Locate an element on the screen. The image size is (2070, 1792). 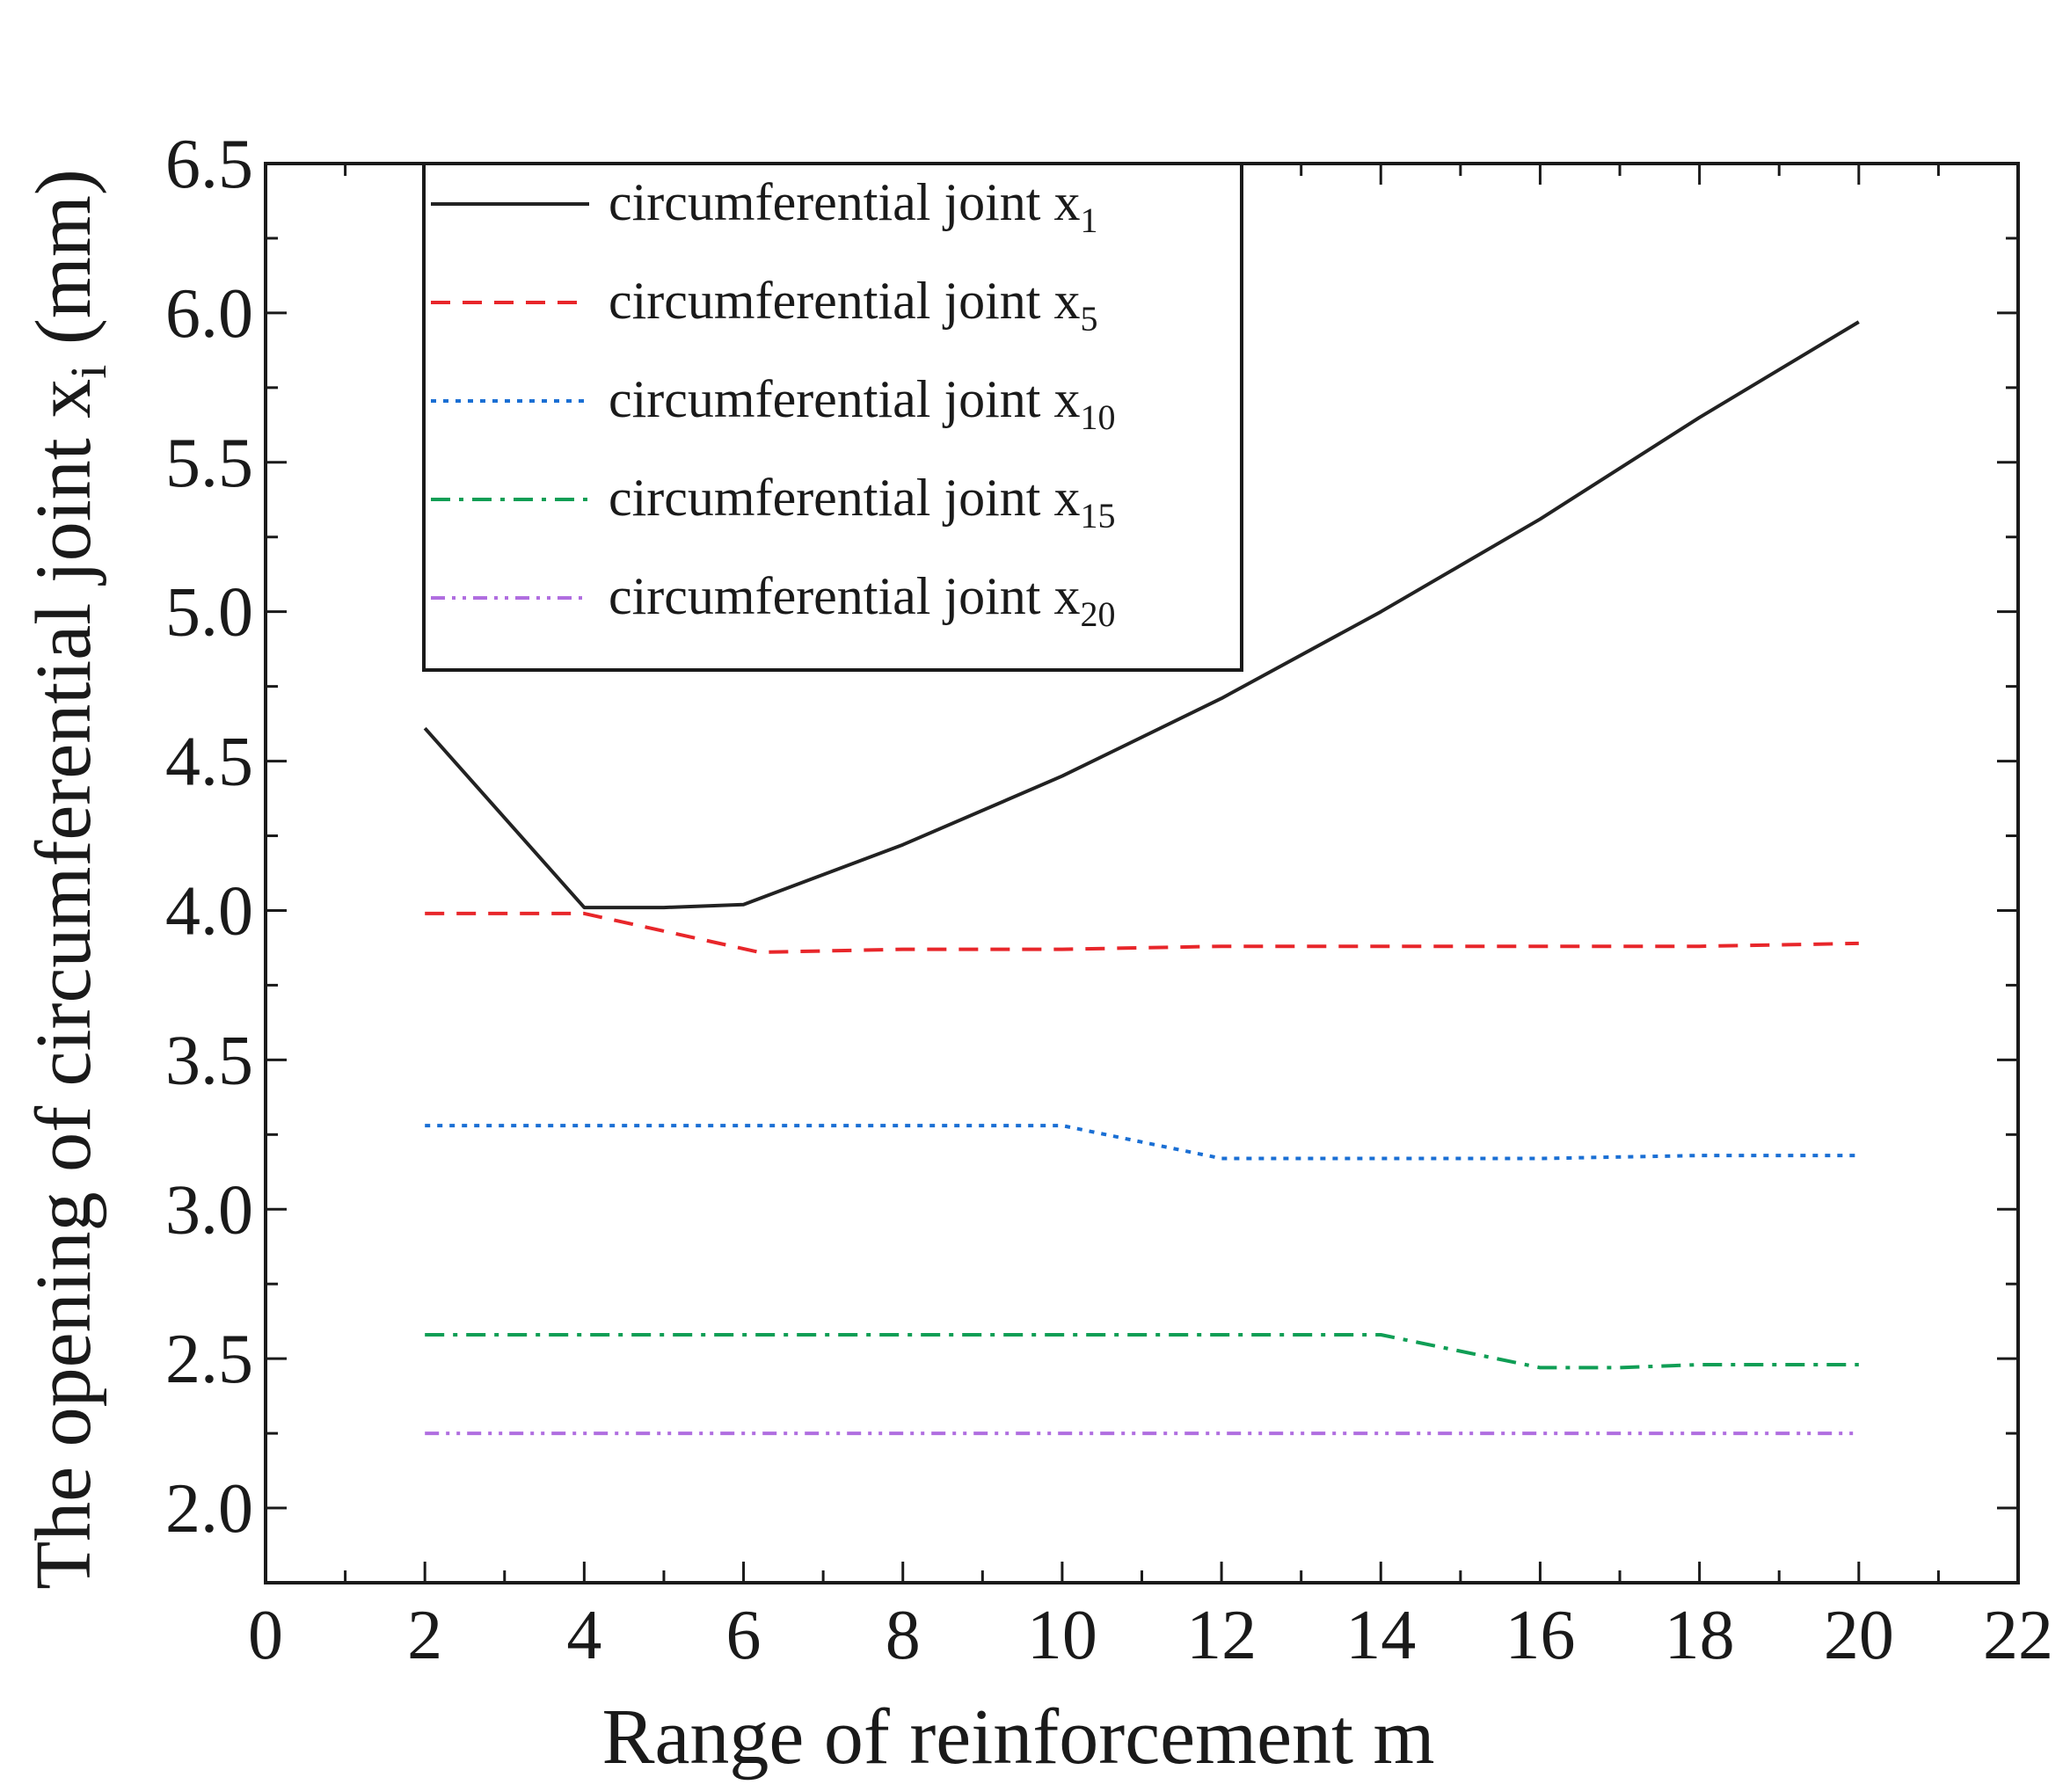
x-tick-label: 14 is located at coordinates (1380, 1635).